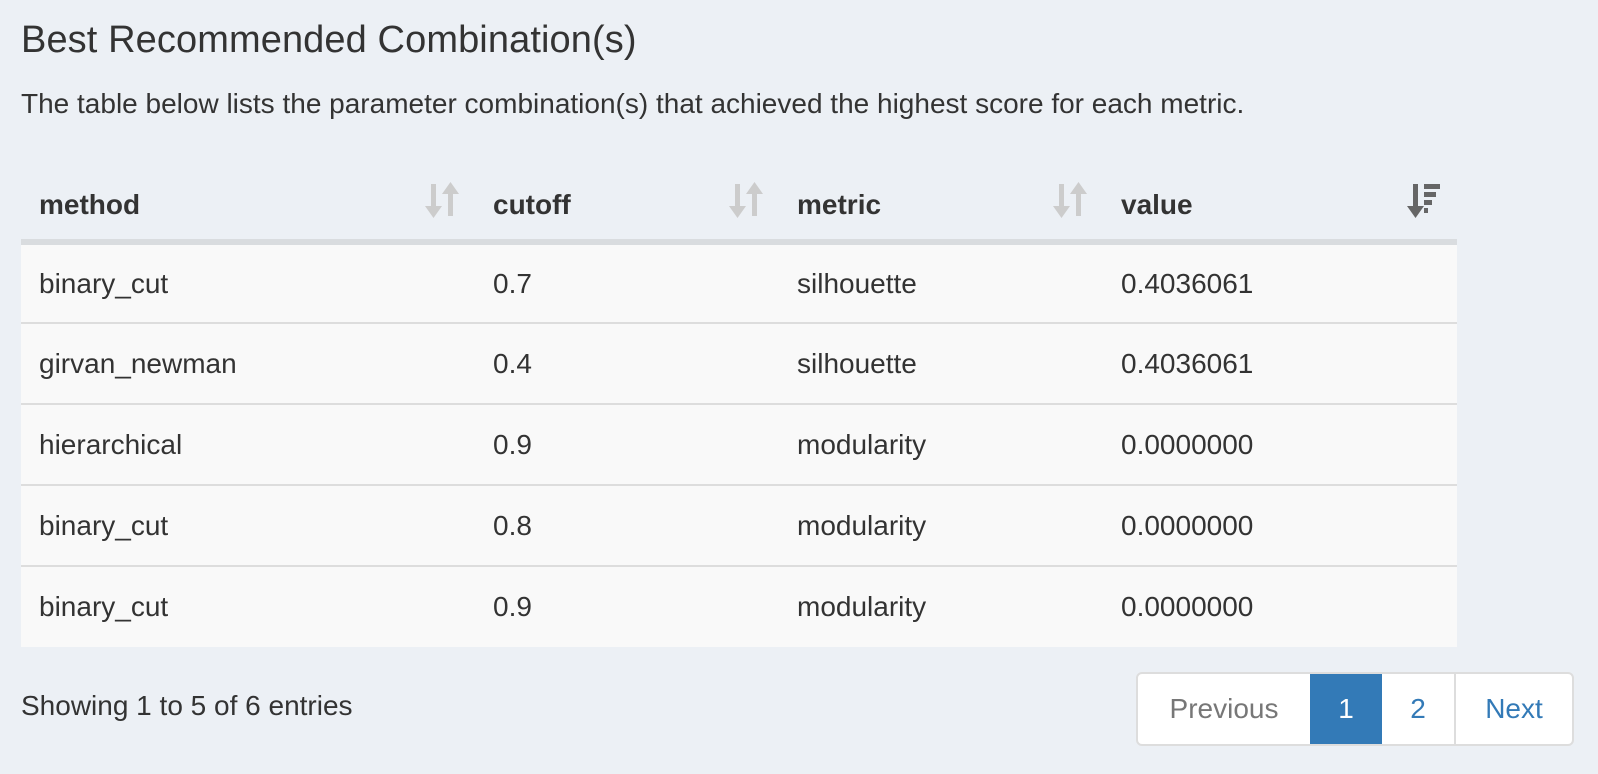 This screenshot has height=774, width=1598. I want to click on sort-descending-icon, so click(1423, 201).